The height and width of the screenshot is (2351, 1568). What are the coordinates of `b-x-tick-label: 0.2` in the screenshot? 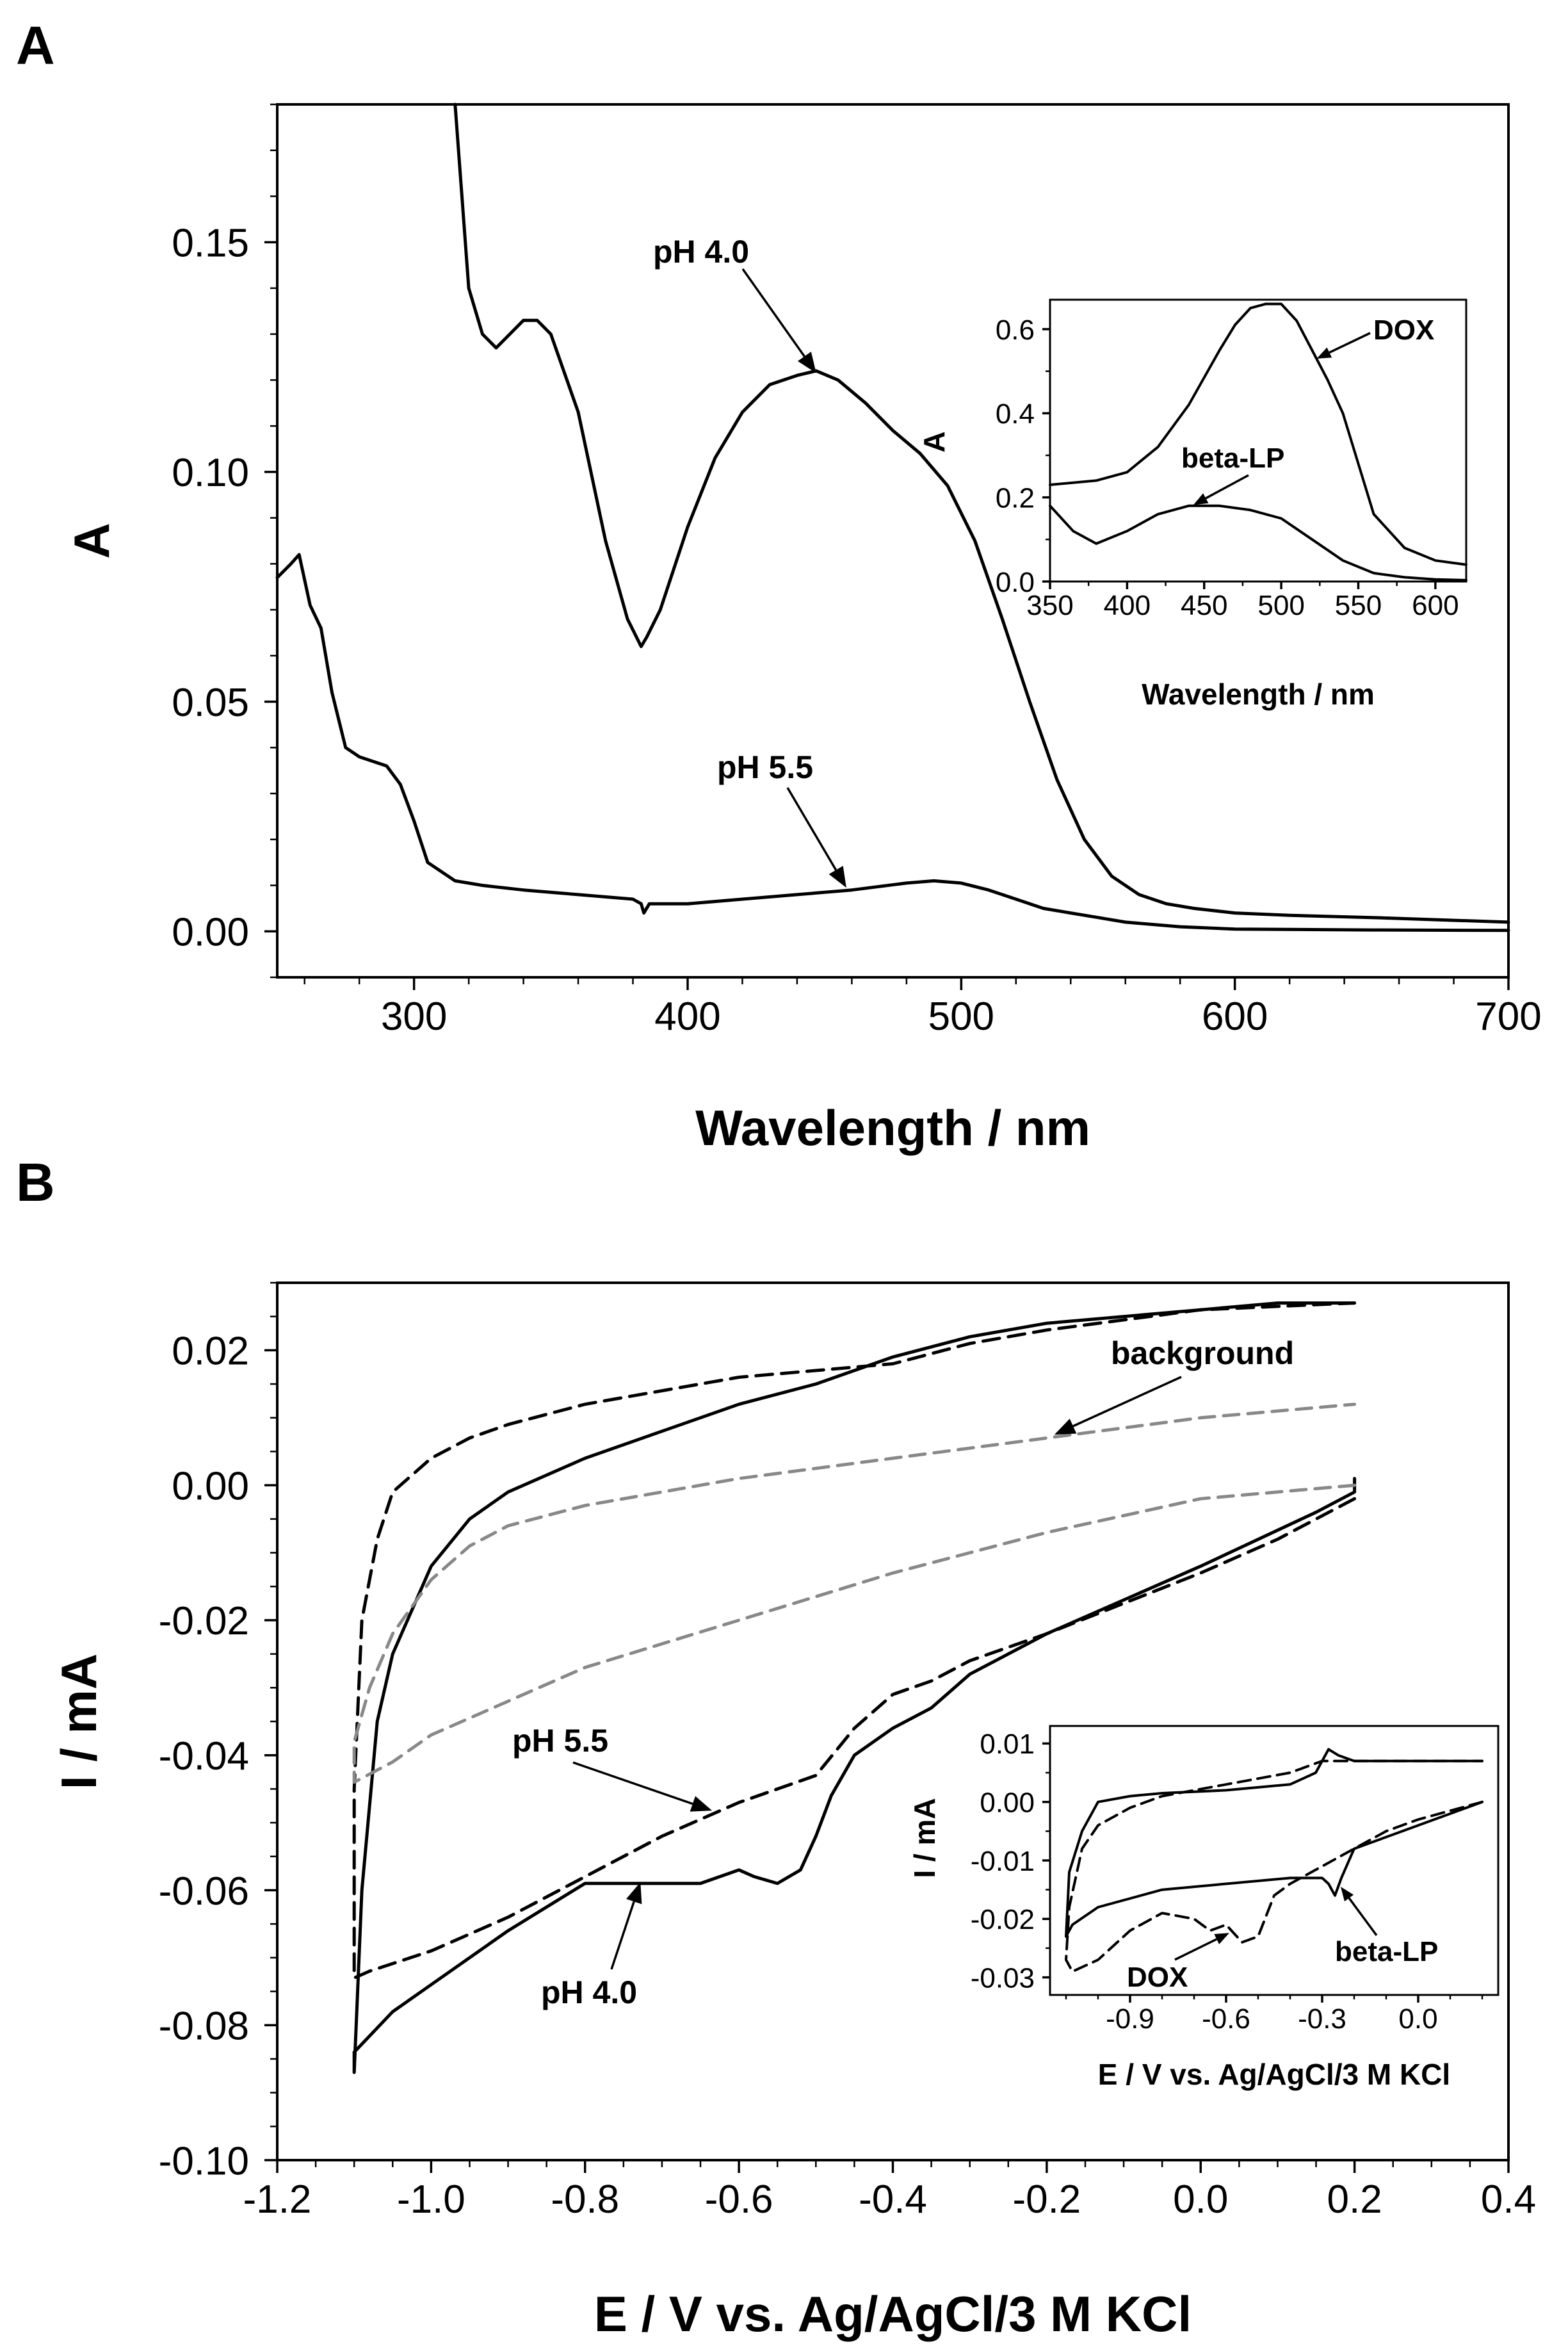 It's located at (1354, 2199).